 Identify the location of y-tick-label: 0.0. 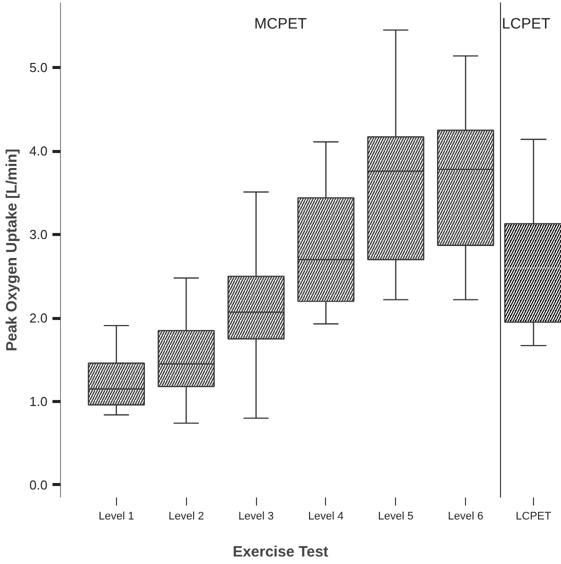
(38, 484).